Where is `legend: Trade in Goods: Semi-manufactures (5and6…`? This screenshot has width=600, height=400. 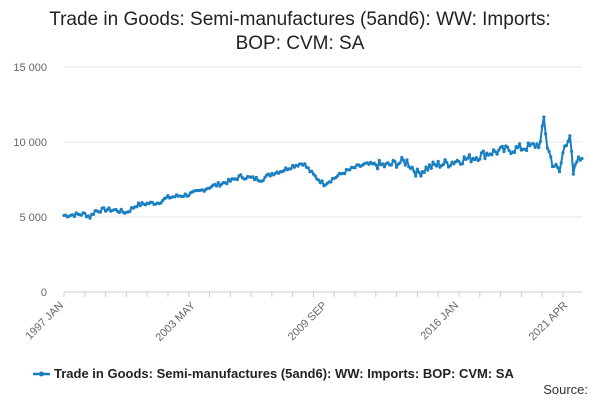 legend: Trade in Goods: Semi-manufactures (5and6… is located at coordinates (273, 373).